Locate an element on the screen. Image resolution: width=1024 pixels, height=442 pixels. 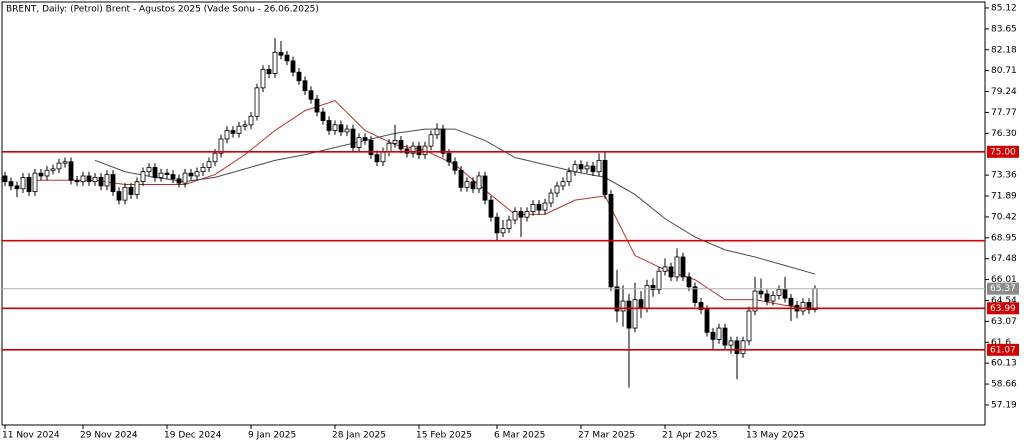
y-tick-label: 71.89 is located at coordinates (1004, 197).